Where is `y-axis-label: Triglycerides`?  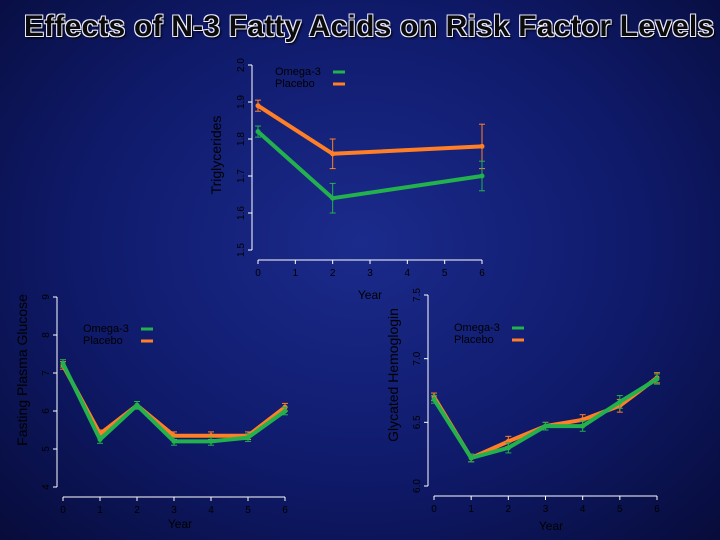 y-axis-label: Triglycerides is located at coordinates (216, 155).